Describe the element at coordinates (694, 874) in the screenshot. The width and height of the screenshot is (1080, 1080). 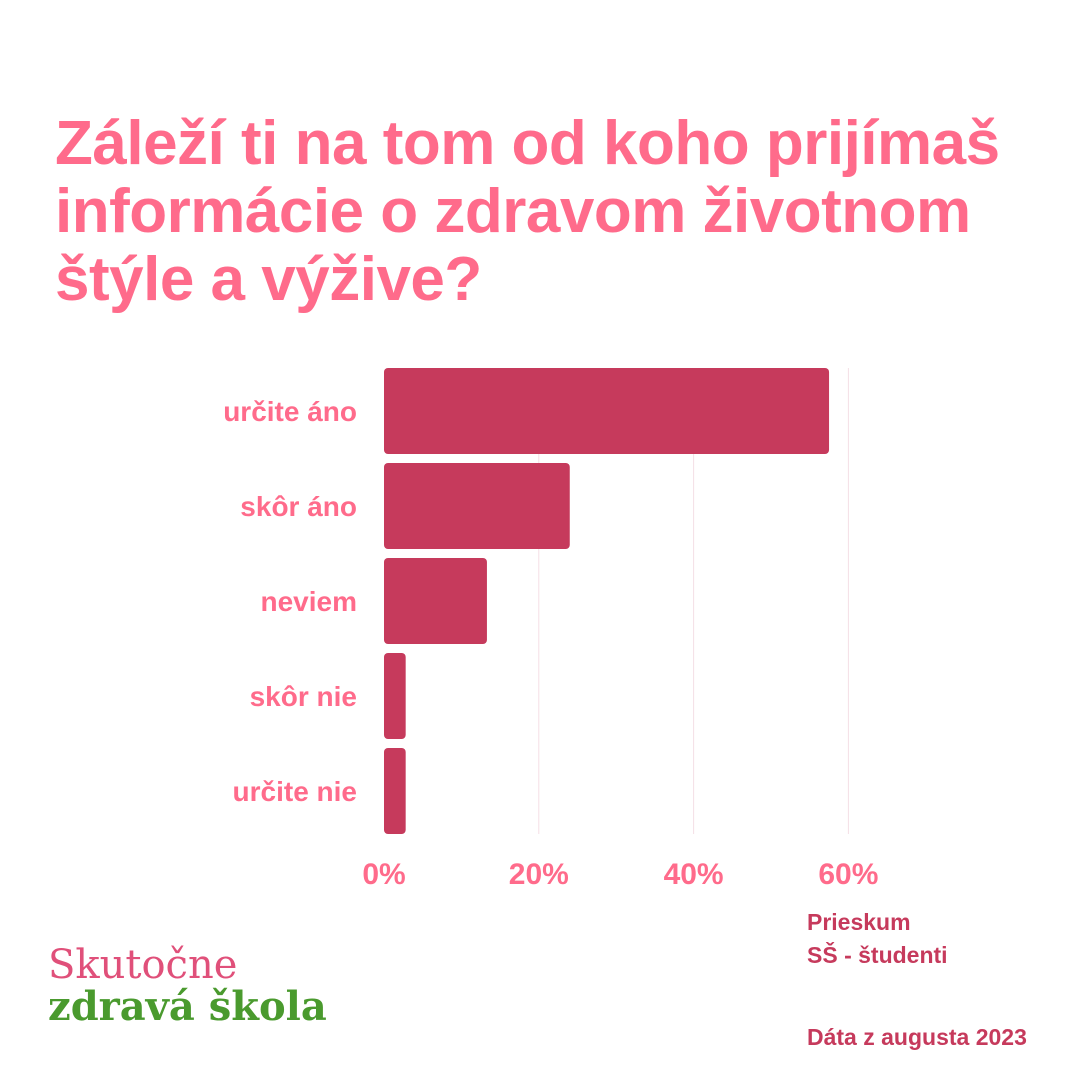
I see `x-tick-label: 40%` at that location.